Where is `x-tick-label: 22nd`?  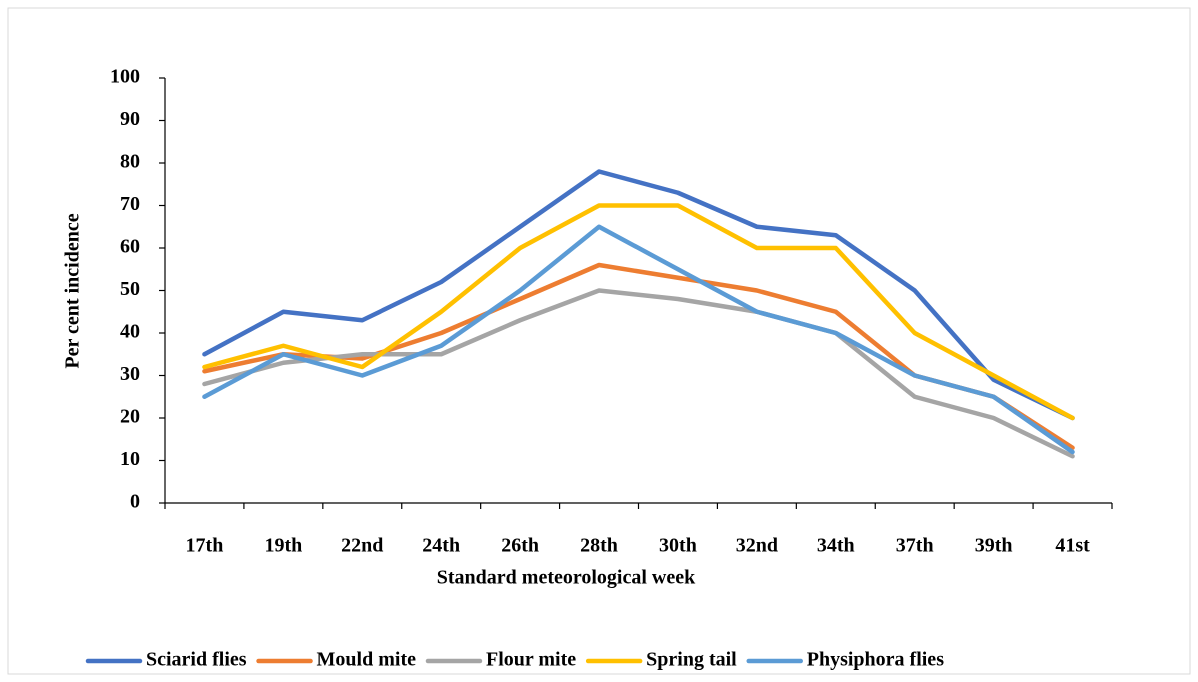 x-tick-label: 22nd is located at coordinates (362, 546).